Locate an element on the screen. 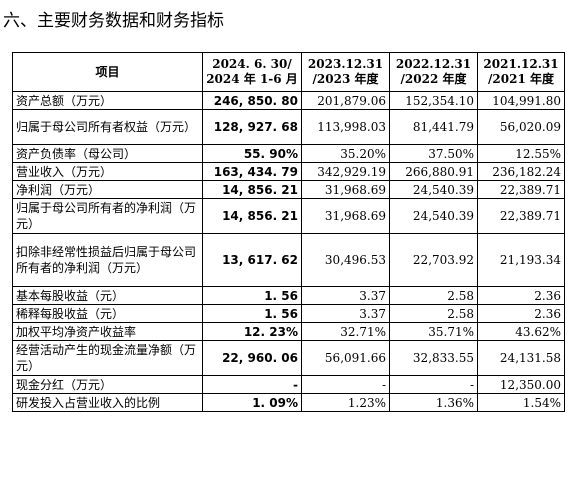  header-2024: 2024. 6. 30/2024 年 1-6 月 is located at coordinates (252, 72).